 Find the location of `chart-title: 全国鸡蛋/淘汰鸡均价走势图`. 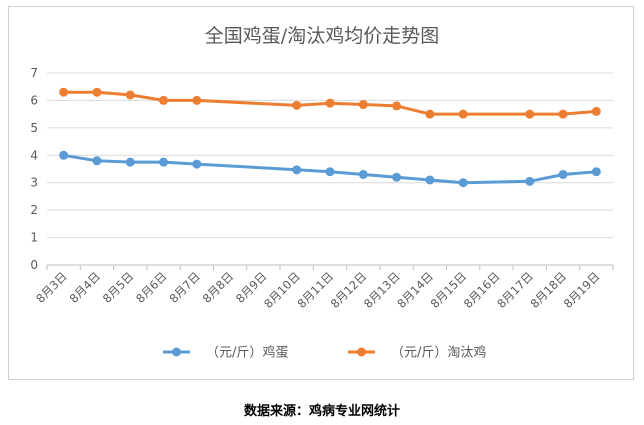

chart-title: 全国鸡蛋/淘汰鸡均价走势图 is located at coordinates (322, 36).